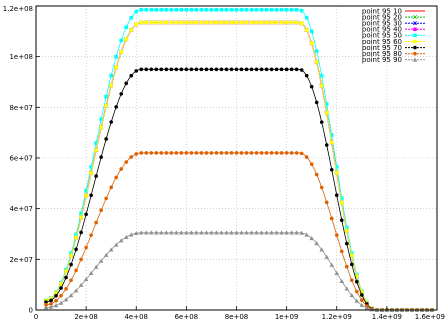 Image resolution: width=445 pixels, height=325 pixels. Describe the element at coordinates (287, 316) in the screenshot. I see `x-tick-label: 1e+09` at that location.